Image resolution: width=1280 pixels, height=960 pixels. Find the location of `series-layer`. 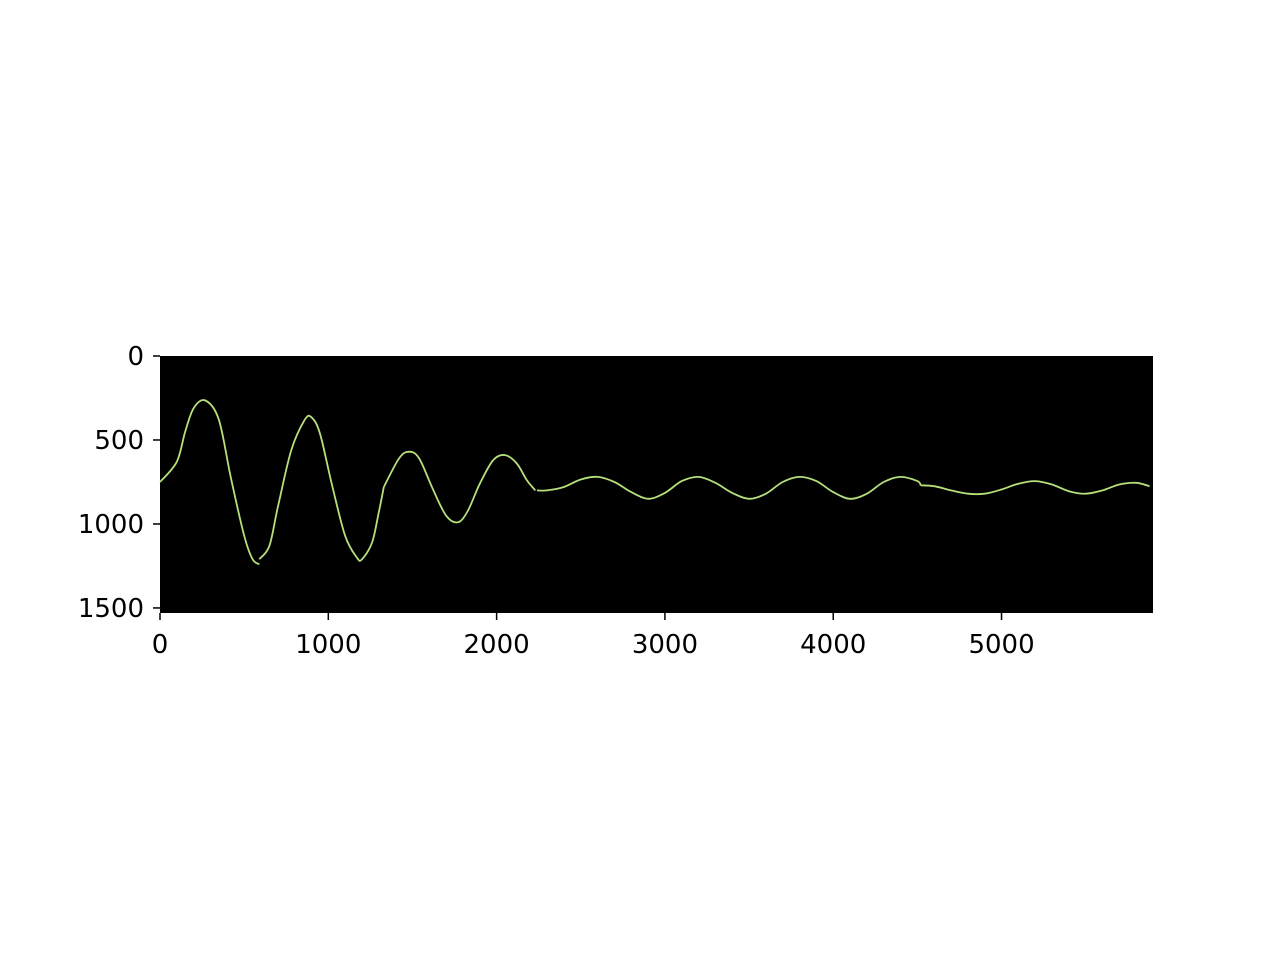

series-layer is located at coordinates (654, 482).